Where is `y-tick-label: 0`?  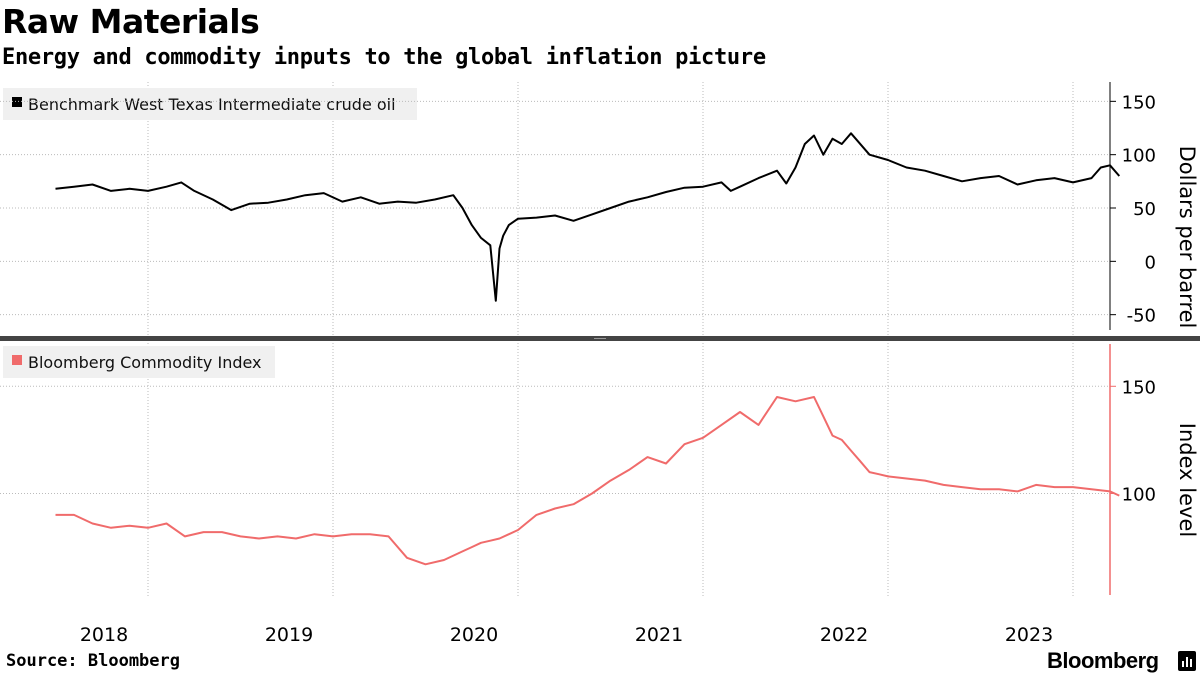 y-tick-label: 0 is located at coordinates (1150, 262).